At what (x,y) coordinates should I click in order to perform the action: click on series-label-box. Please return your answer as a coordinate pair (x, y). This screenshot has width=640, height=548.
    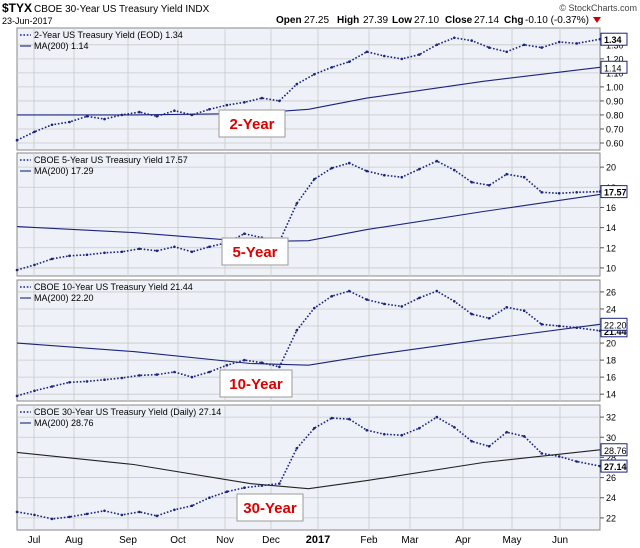
    Looking at the image, I should click on (255, 251).